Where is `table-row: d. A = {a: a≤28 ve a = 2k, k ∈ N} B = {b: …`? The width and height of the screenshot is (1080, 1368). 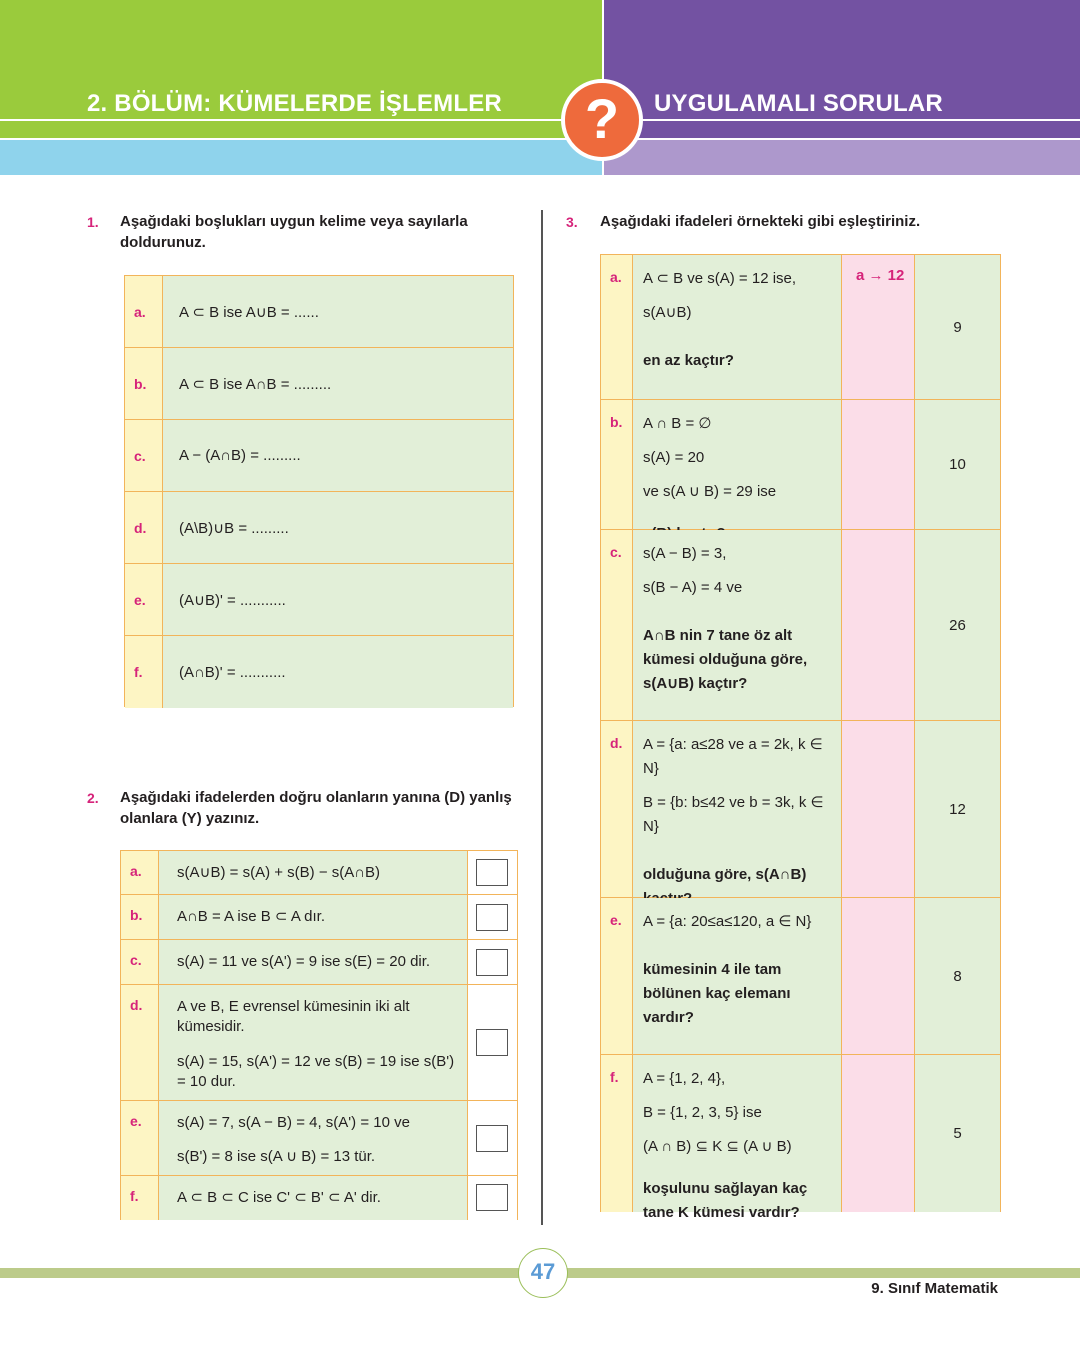 table-row: d. A = {a: a≤28 ve a = 2k, k ∈ N} B = {b: … is located at coordinates (800, 814).